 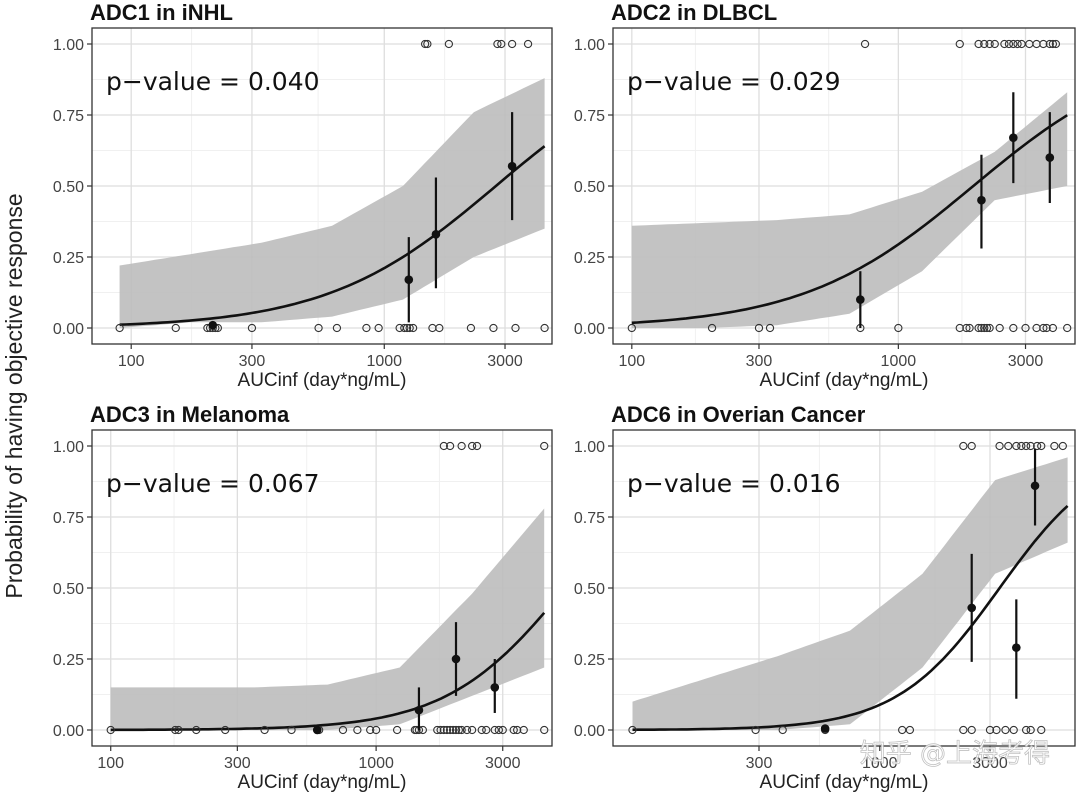 I want to click on panel-title: ADC6 in Overian Cancer, so click(x=738, y=414).